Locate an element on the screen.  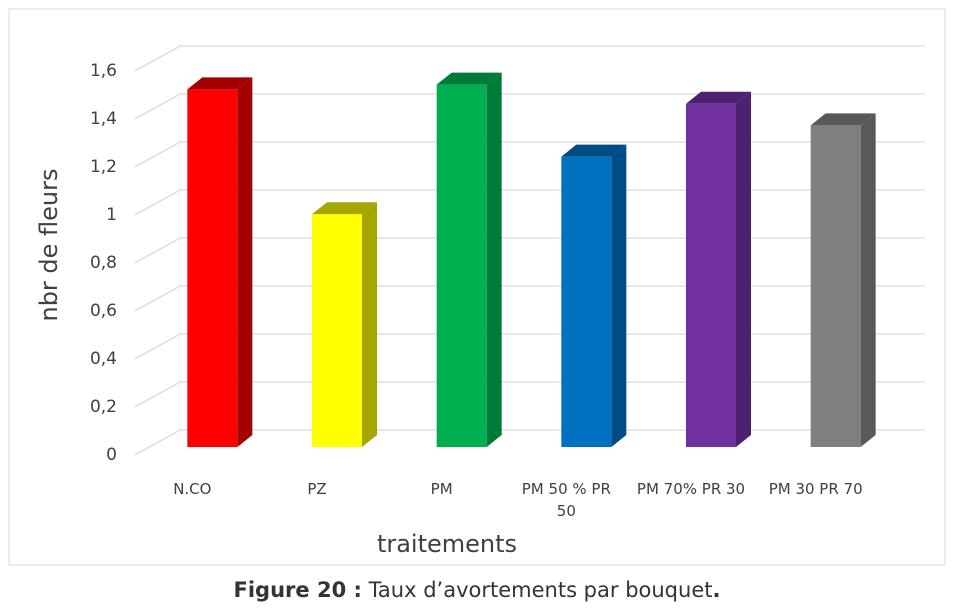
y-tick-label: 0 is located at coordinates (111, 455).